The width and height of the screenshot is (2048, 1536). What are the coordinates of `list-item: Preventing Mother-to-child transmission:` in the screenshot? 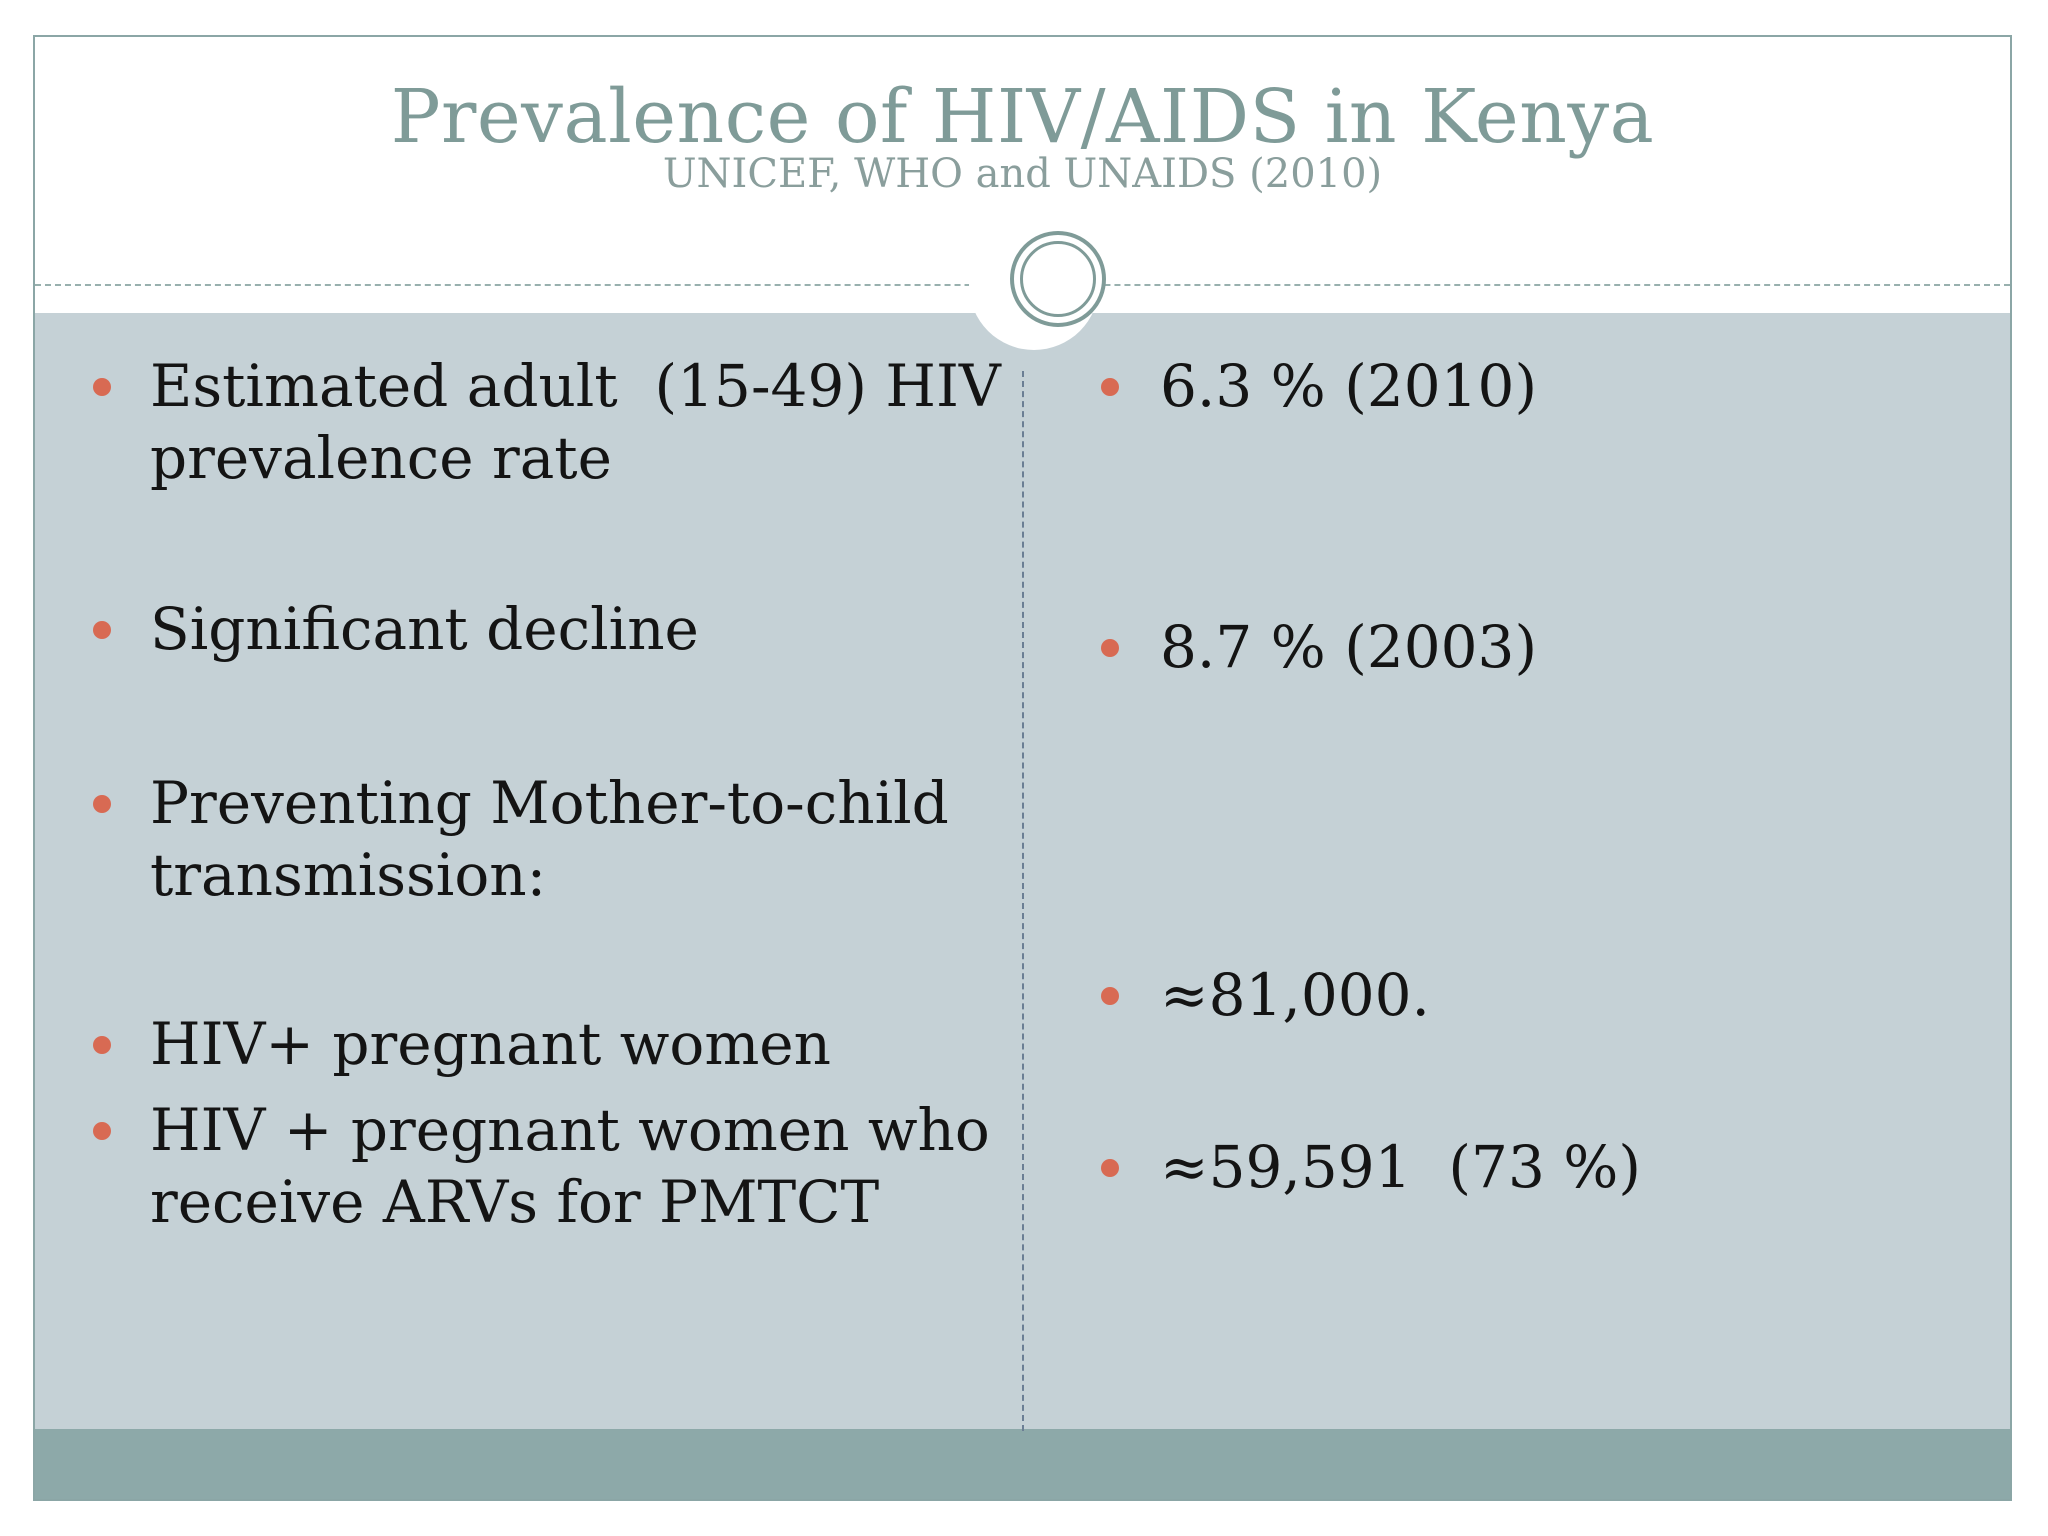 It's located at (522, 839).